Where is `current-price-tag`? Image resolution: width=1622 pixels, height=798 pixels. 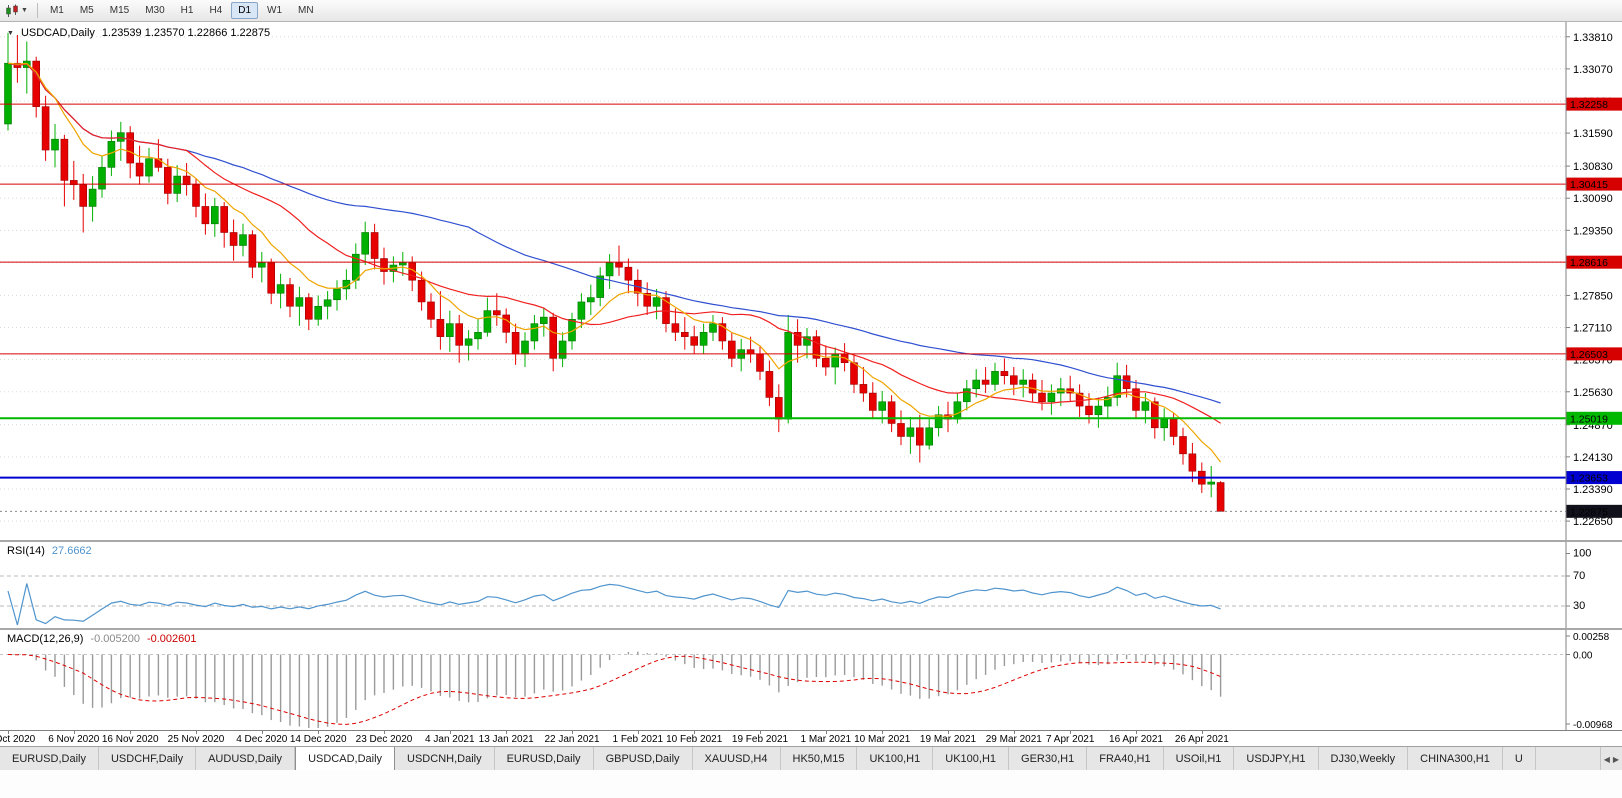
current-price-tag is located at coordinates (1594, 511).